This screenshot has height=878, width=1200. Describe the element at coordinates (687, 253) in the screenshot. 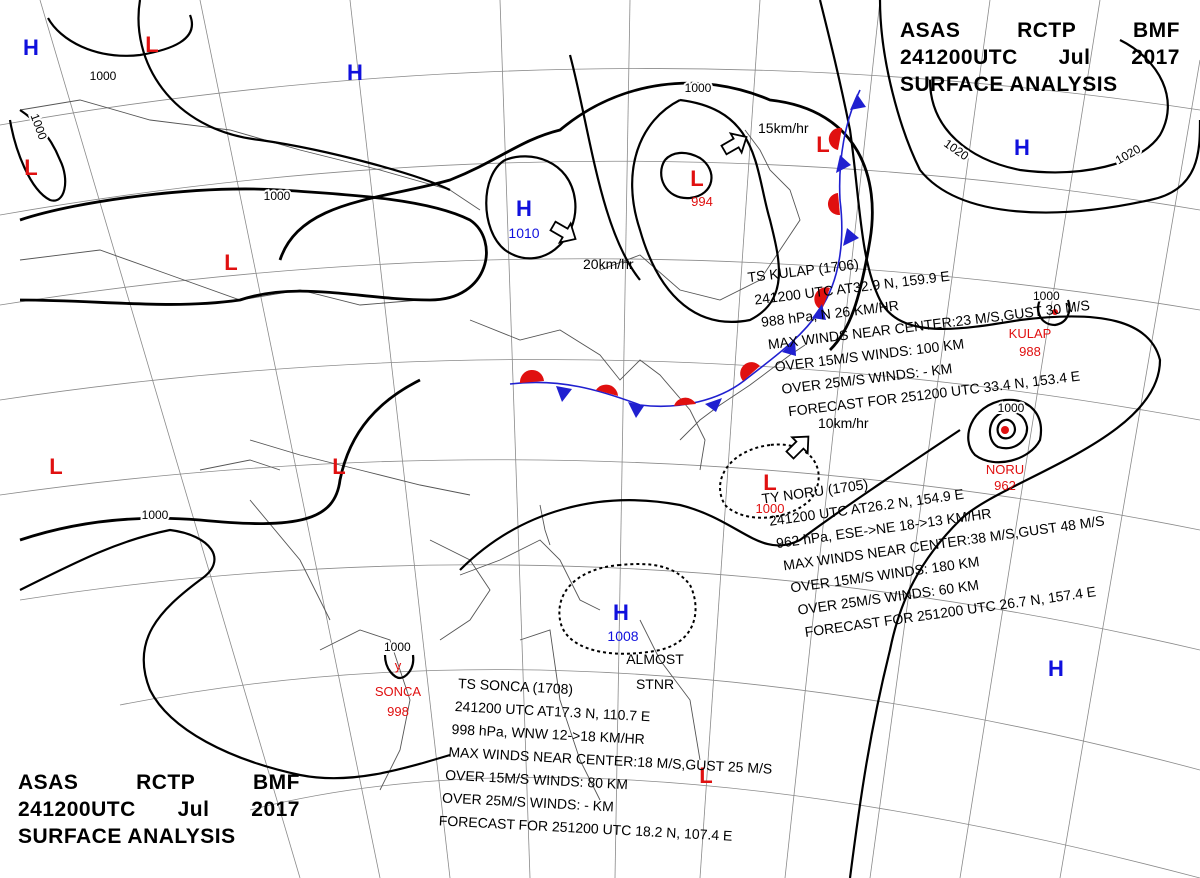

I see `stationary-front` at that location.